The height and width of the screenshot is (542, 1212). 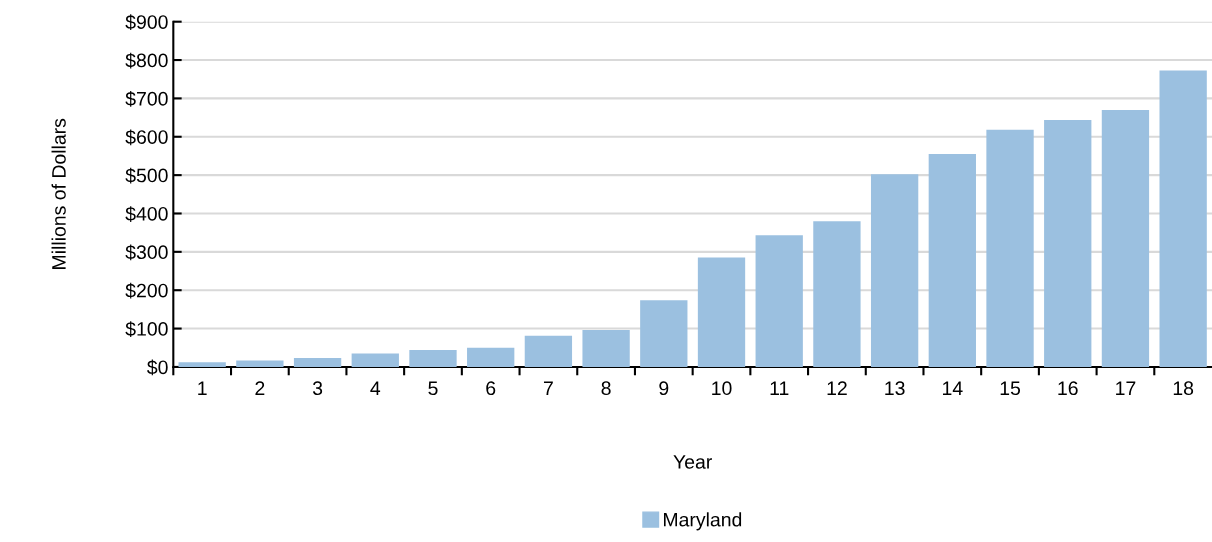 I want to click on x-tick-label: 3, so click(x=317, y=388).